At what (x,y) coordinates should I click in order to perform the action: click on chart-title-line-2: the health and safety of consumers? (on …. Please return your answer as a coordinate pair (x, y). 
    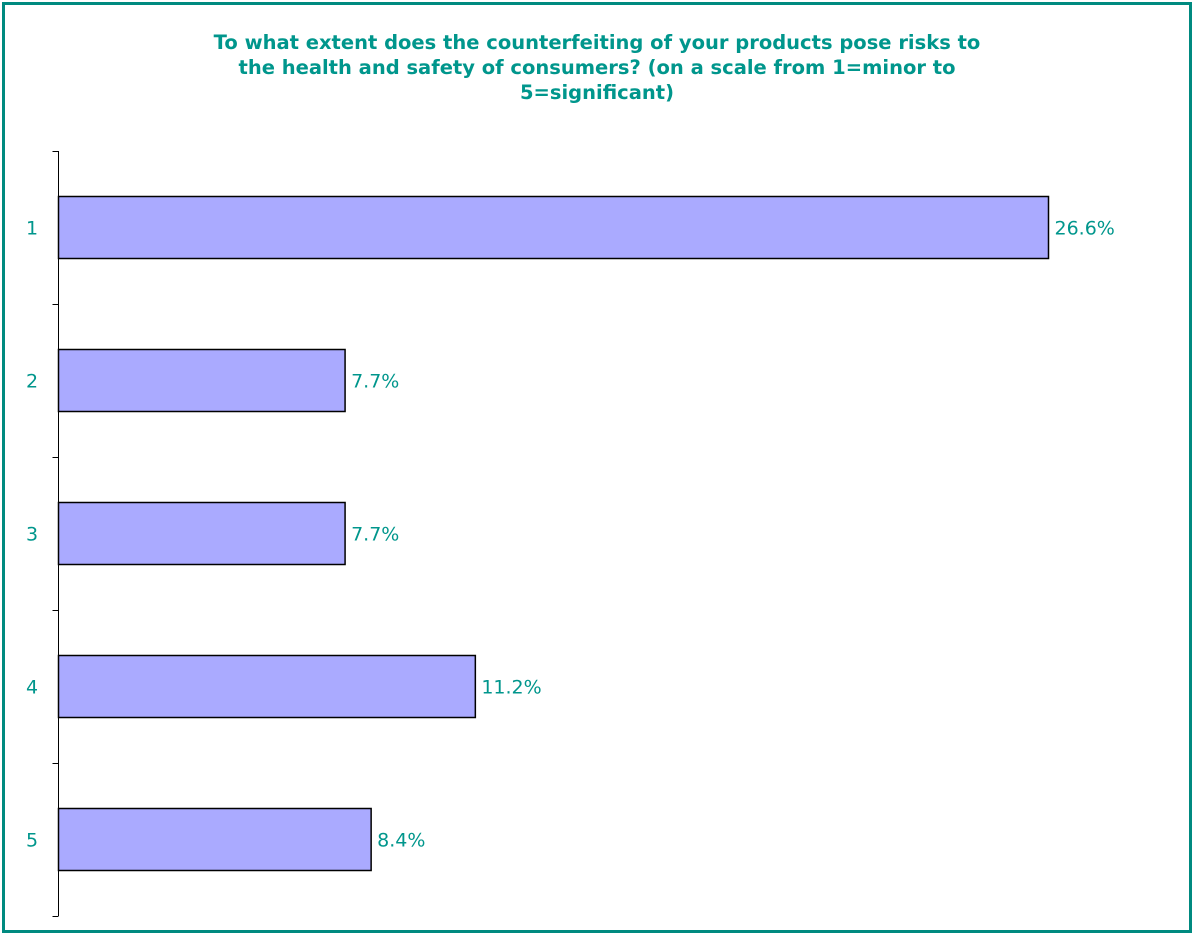
    Looking at the image, I should click on (597, 67).